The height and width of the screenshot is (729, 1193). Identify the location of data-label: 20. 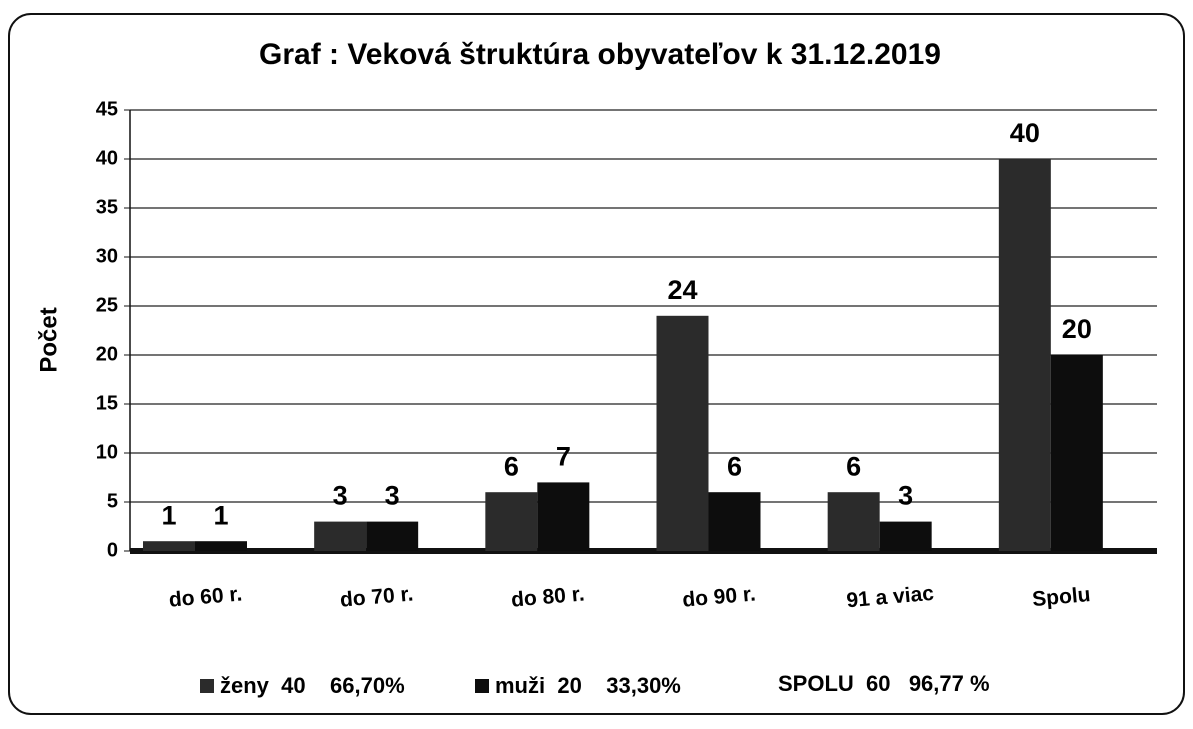
(1077, 329).